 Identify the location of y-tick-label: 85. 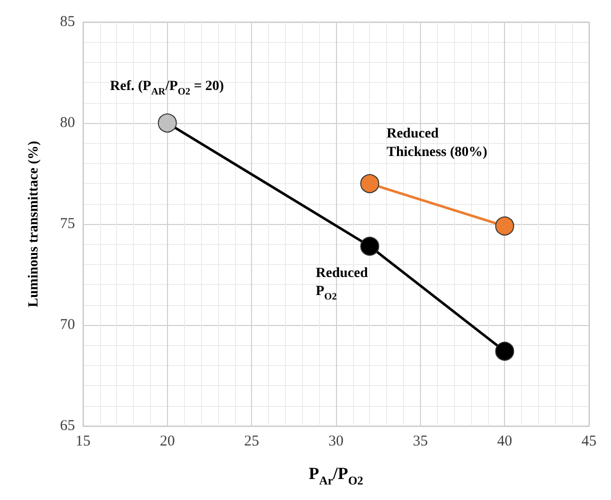
(67, 22).